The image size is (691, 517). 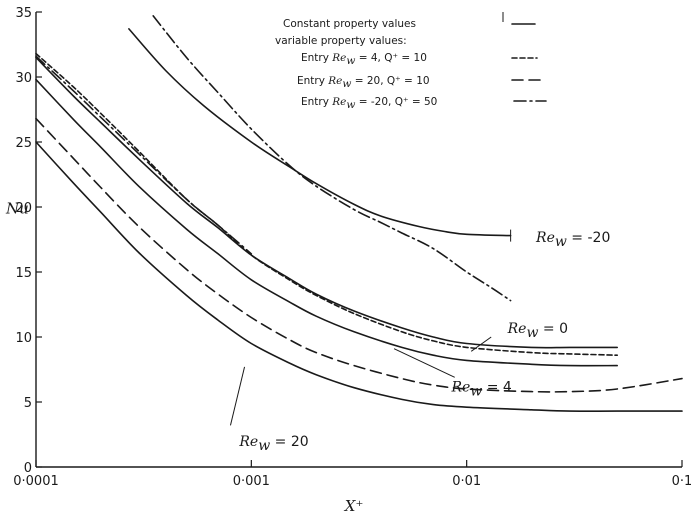 What do you see at coordinates (28, 403) in the screenshot?
I see `y-tick-label: 5` at bounding box center [28, 403].